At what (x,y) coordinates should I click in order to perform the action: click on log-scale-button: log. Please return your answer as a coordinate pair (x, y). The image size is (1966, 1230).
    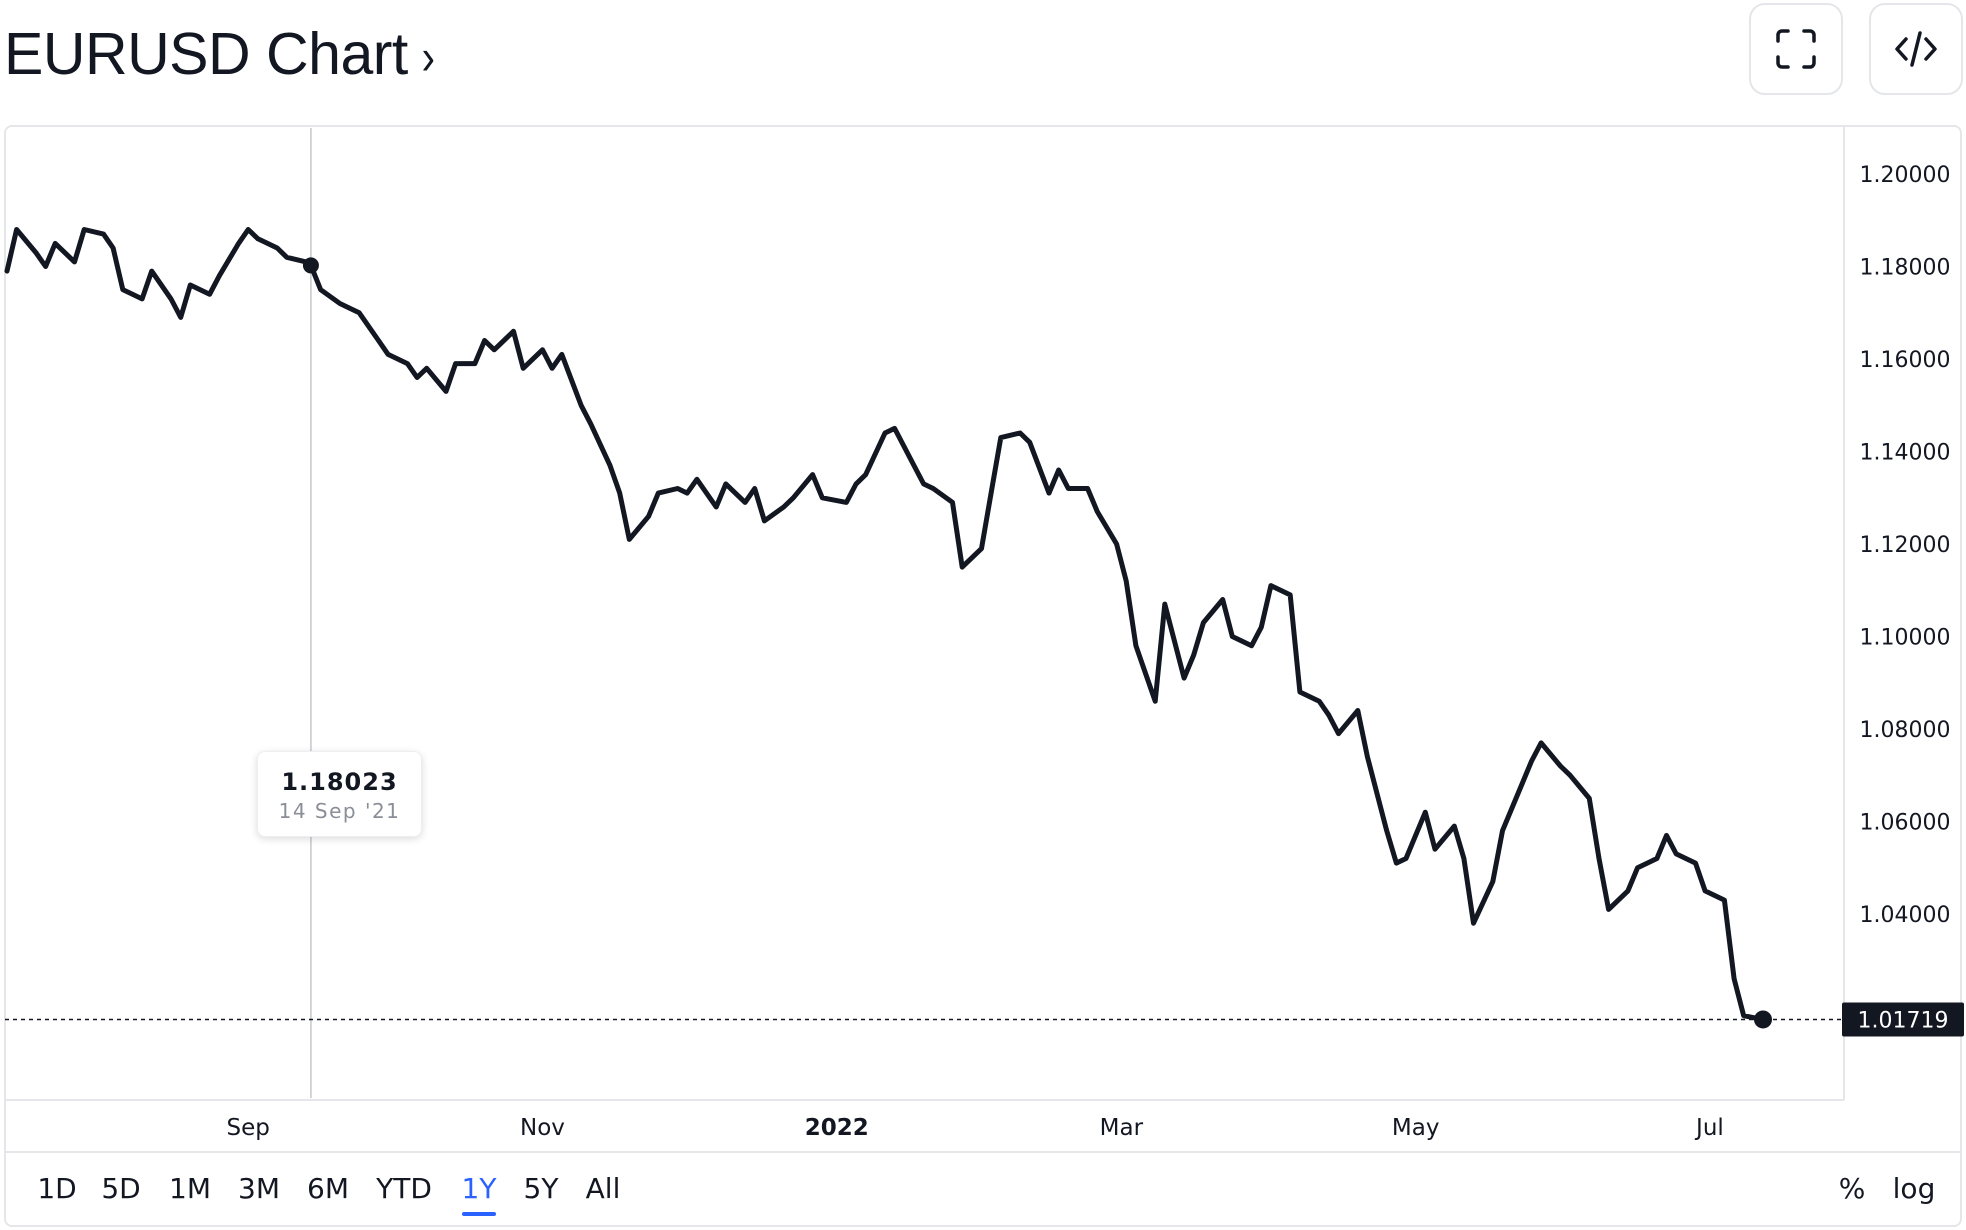
    Looking at the image, I should click on (1914, 1188).